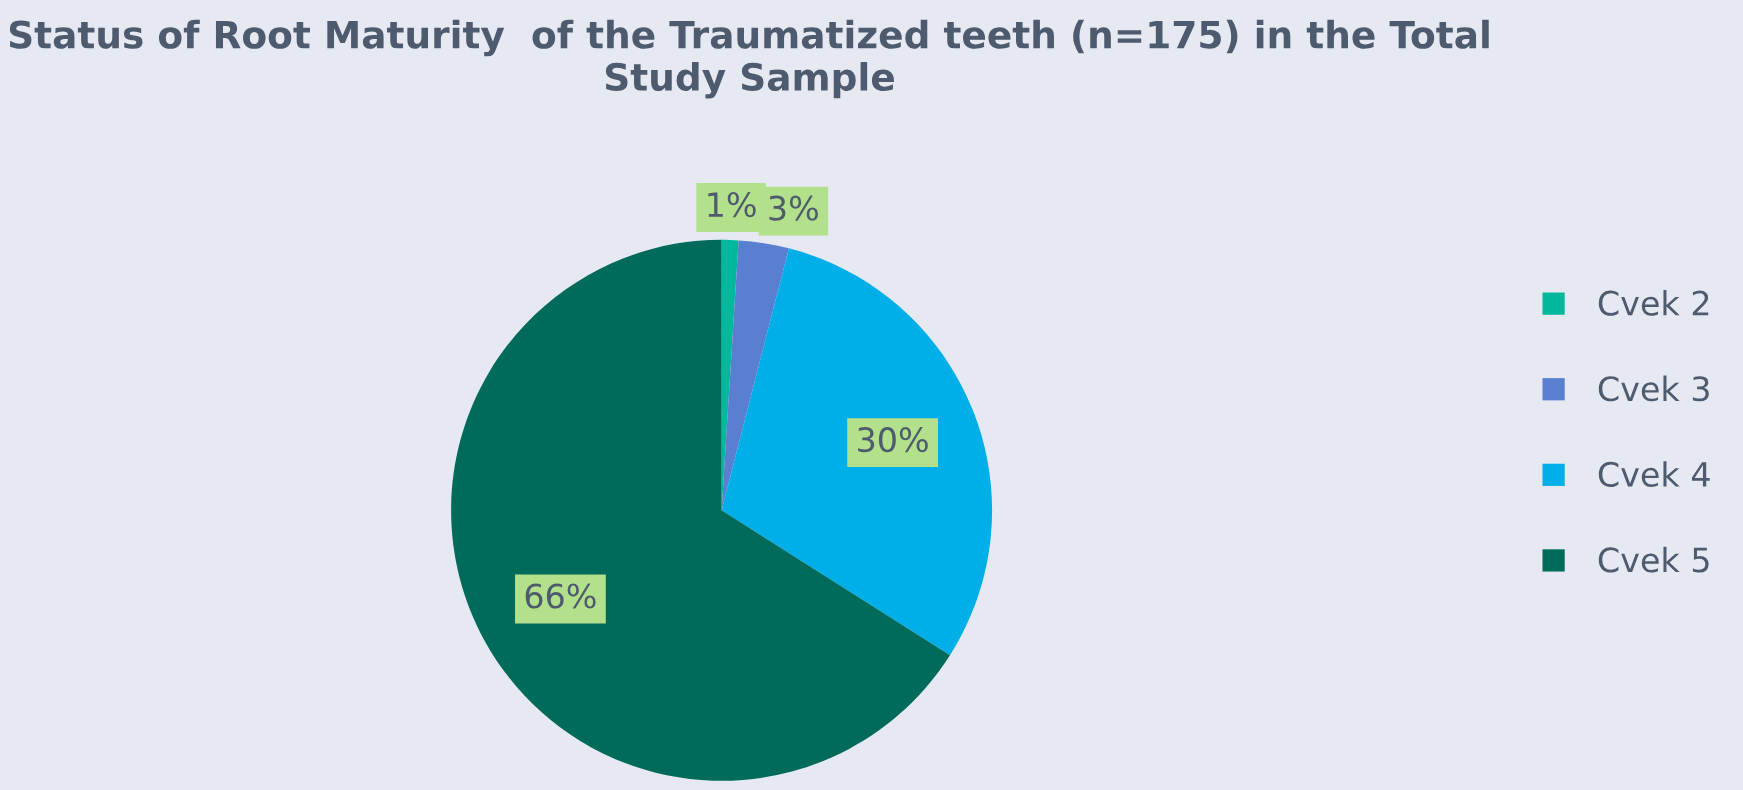  I want to click on chart-title: Status of Root Maturity of the Traumatized teeth (n=175) in the Total Study Sample, so click(749, 59).